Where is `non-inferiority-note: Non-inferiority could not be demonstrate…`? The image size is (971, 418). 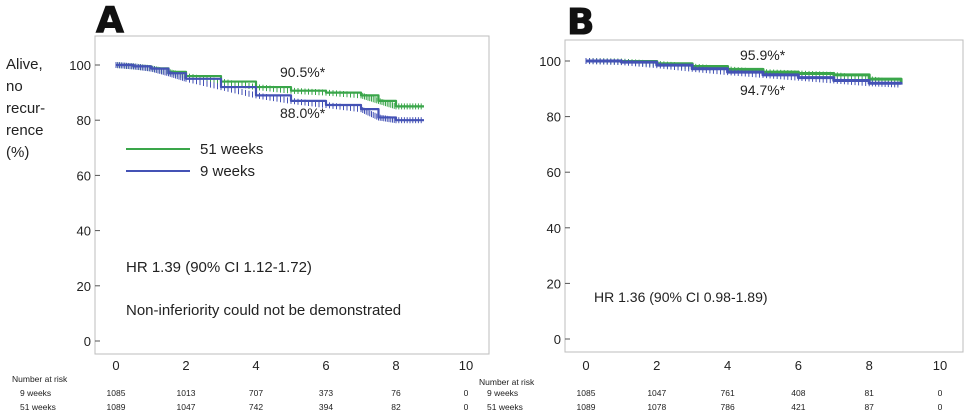
non-inferiority-note: Non-inferiority could not be demonstrate… is located at coordinates (263, 310).